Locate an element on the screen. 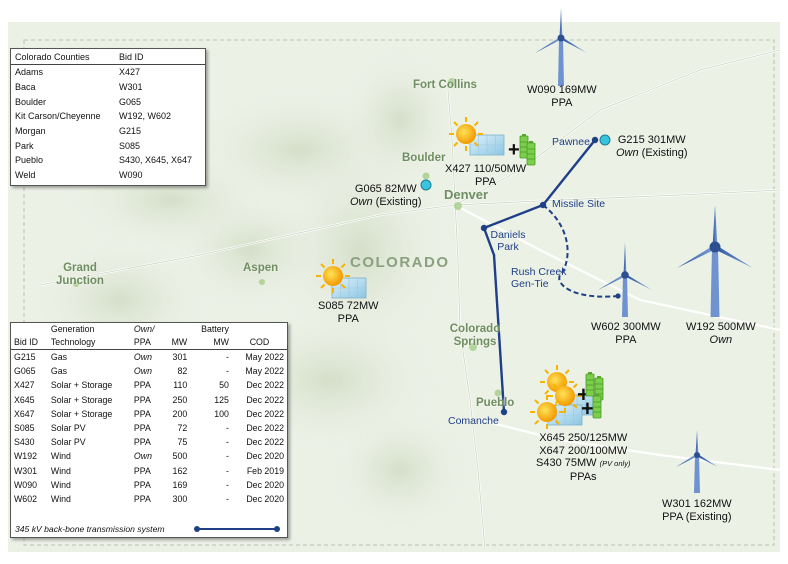 Image resolution: width=788 pixels, height=564 pixels. wind-turbine-w602-icon is located at coordinates (625, 279).